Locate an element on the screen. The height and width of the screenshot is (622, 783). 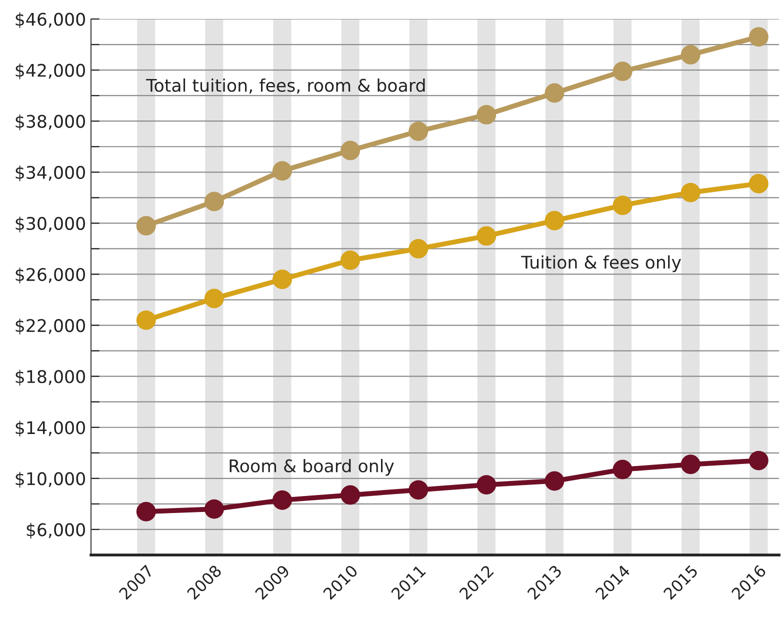
y-tick-label: $46,000 is located at coordinates (50, 20).